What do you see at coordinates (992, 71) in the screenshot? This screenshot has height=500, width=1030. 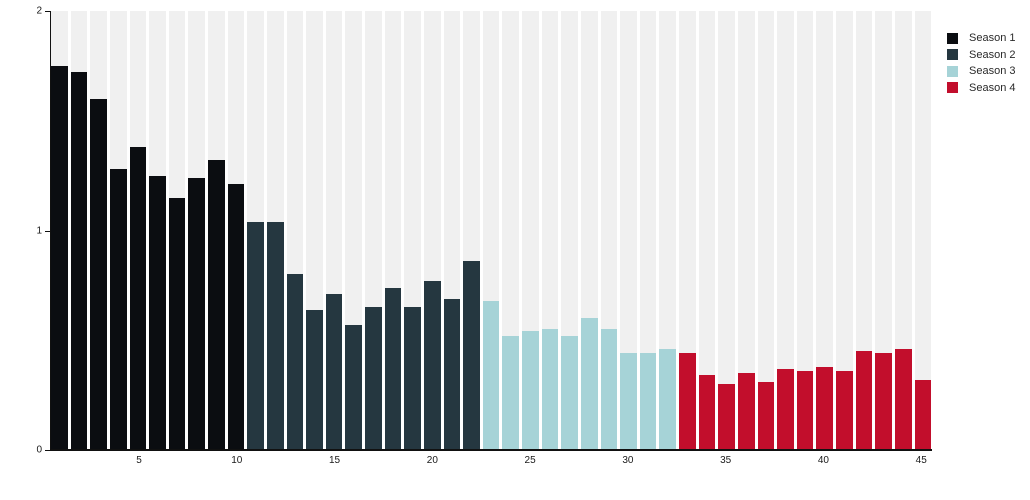 I see `legend-label: Season 3` at bounding box center [992, 71].